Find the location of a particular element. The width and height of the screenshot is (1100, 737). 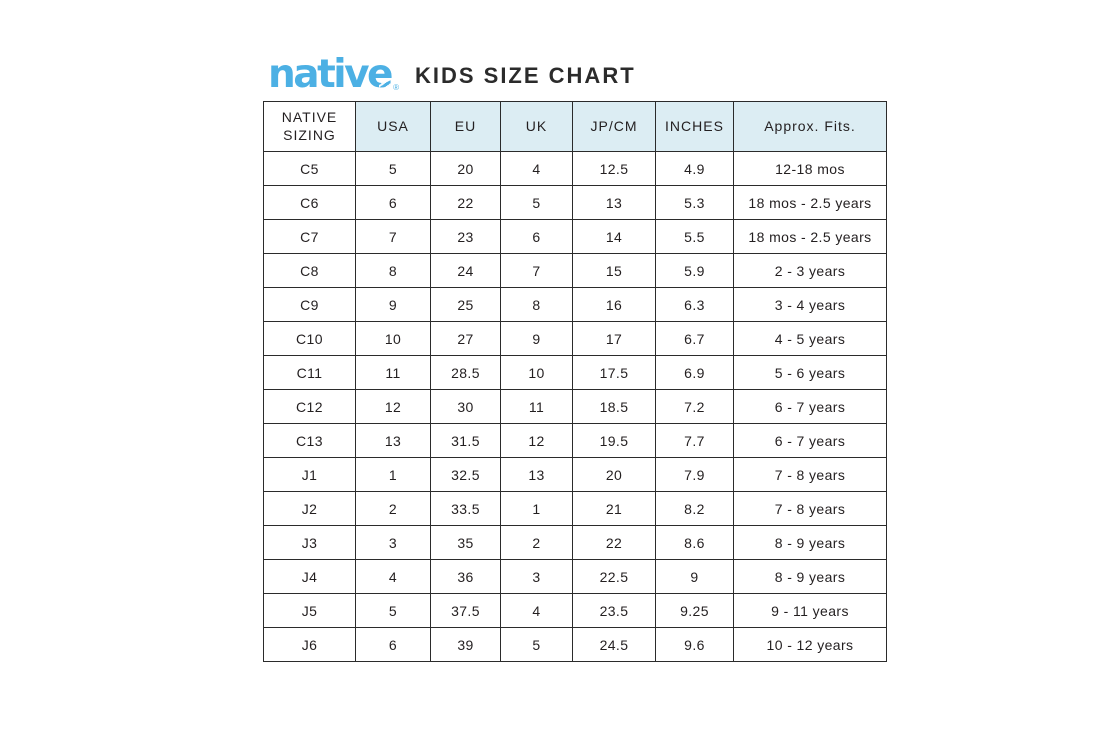

cell-c12-usa: 12 is located at coordinates (393, 406).